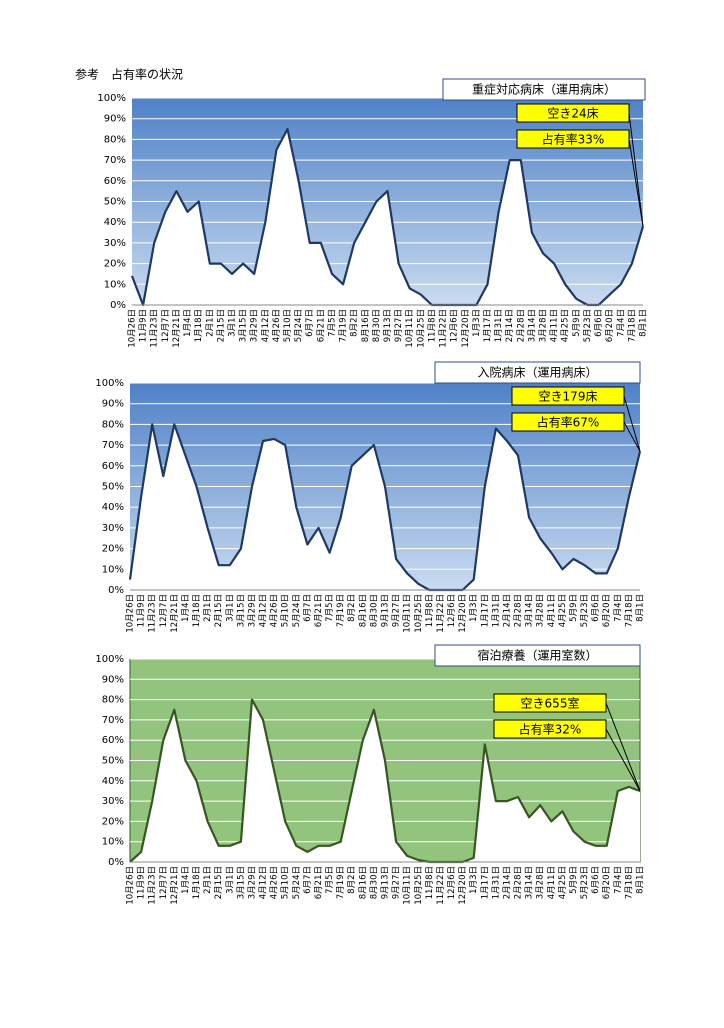  I want to click on x-tick-label: 2月1日, so click(208, 880).